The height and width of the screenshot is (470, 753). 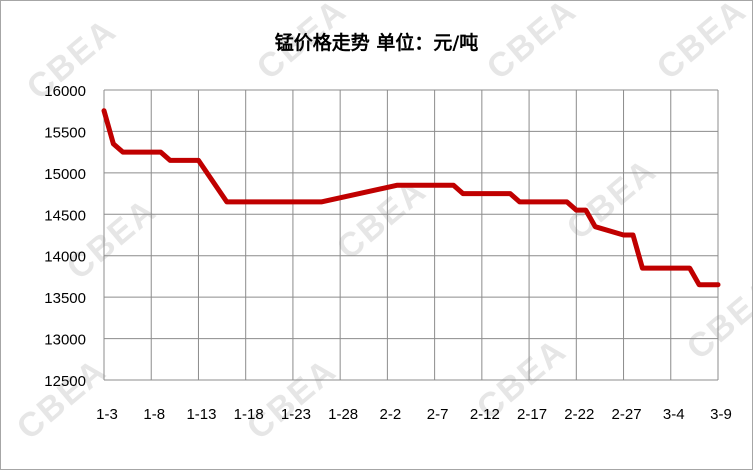 What do you see at coordinates (438, 414) in the screenshot?
I see `x-tick-label: 2-7` at bounding box center [438, 414].